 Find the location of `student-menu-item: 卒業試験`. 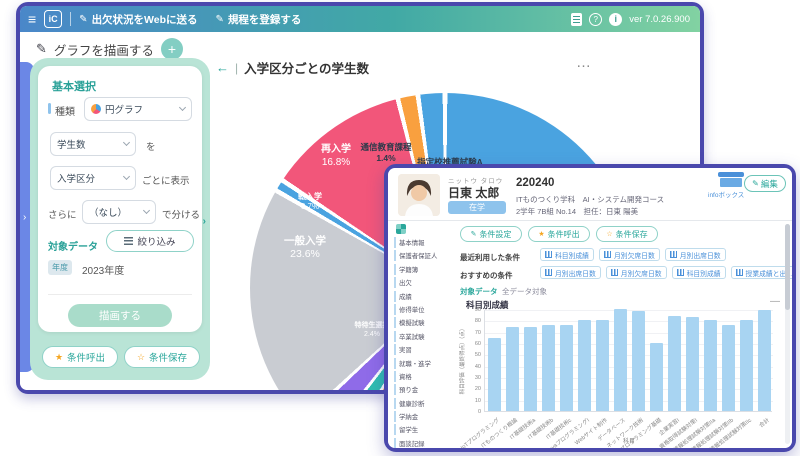

student-menu-item: 卒業試験 is located at coordinates (424, 336).